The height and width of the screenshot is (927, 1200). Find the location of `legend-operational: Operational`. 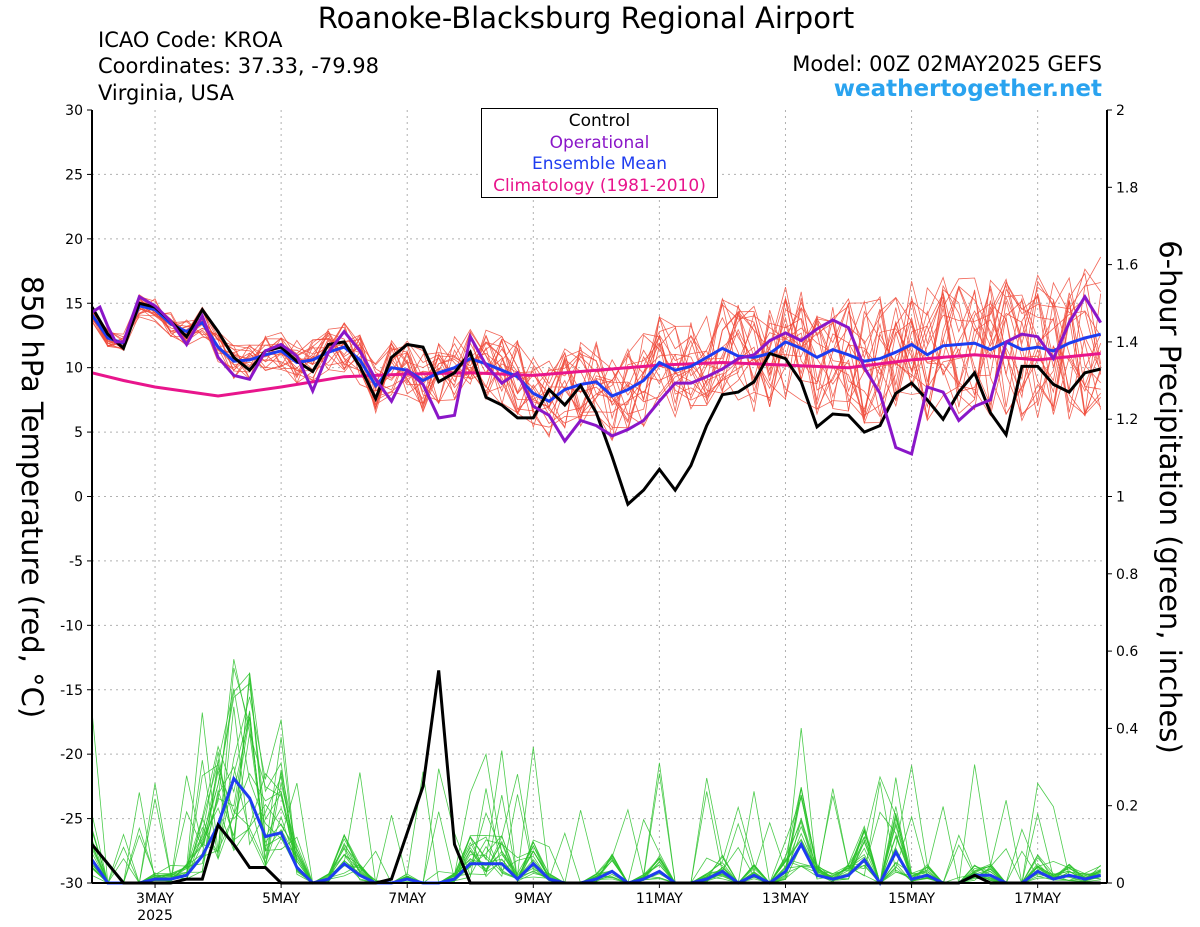

legend-operational: Operational is located at coordinates (599, 142).